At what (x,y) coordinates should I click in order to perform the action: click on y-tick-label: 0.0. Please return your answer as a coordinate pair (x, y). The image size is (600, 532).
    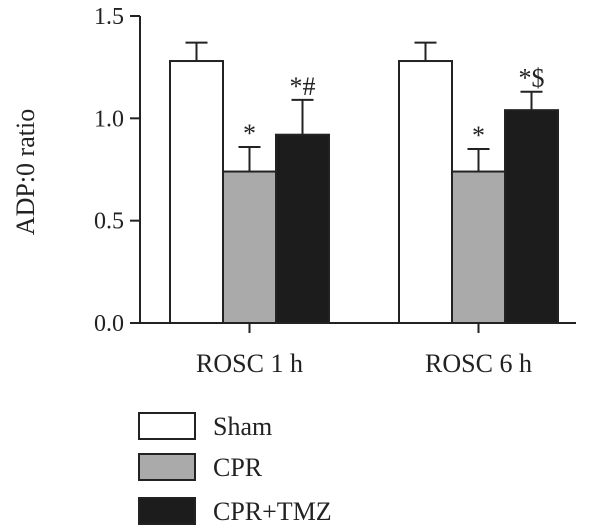
    Looking at the image, I should click on (109, 324).